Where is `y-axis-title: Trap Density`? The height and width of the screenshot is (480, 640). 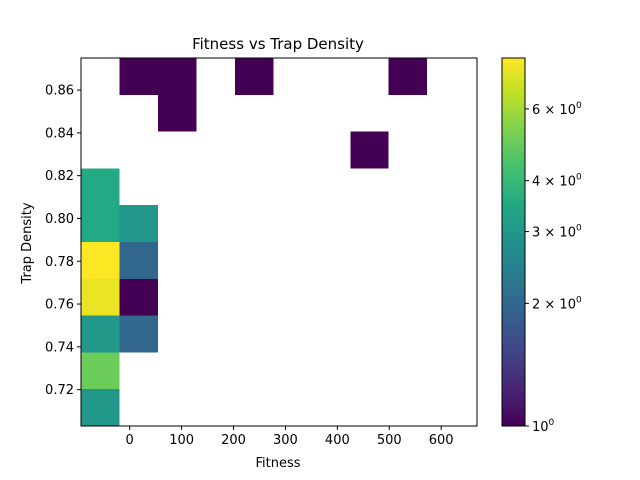 y-axis-title: Trap Density is located at coordinates (27, 243).